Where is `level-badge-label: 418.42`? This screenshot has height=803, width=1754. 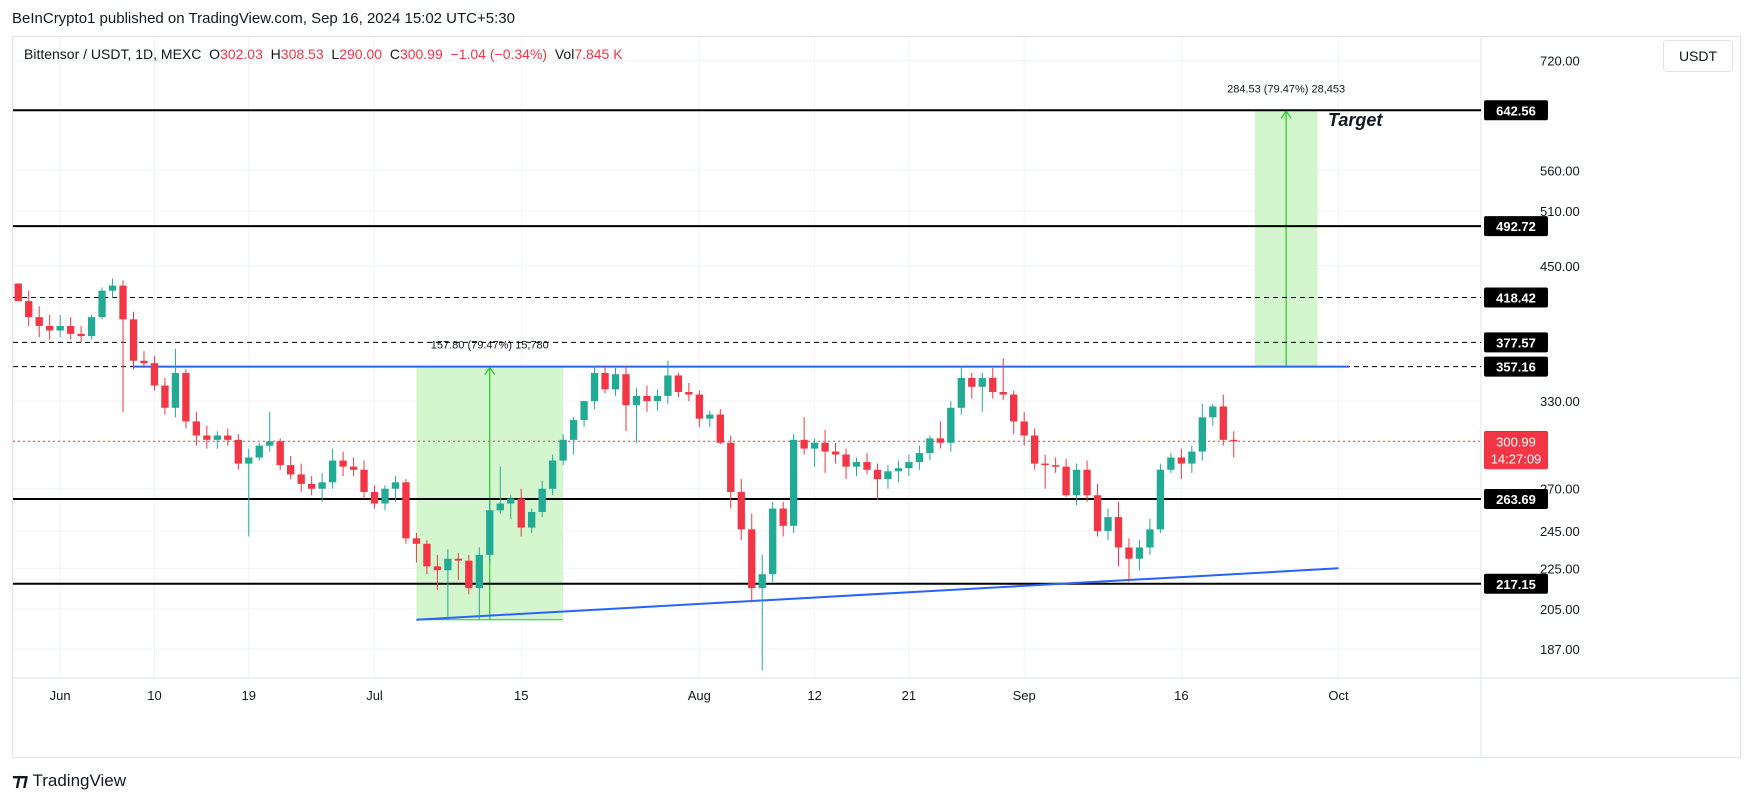 level-badge-label: 418.42 is located at coordinates (1516, 298).